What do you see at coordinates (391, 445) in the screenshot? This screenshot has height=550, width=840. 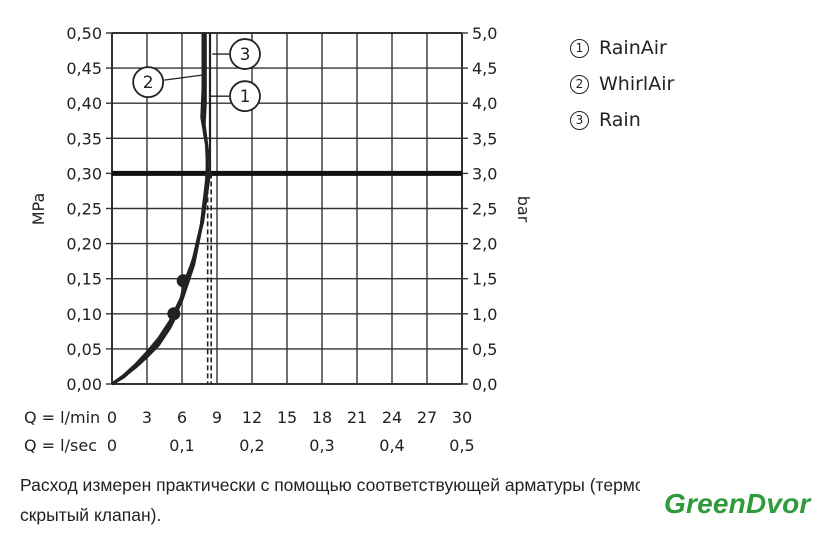 I see `x-secondary-tick-label: 0,4` at bounding box center [391, 445].